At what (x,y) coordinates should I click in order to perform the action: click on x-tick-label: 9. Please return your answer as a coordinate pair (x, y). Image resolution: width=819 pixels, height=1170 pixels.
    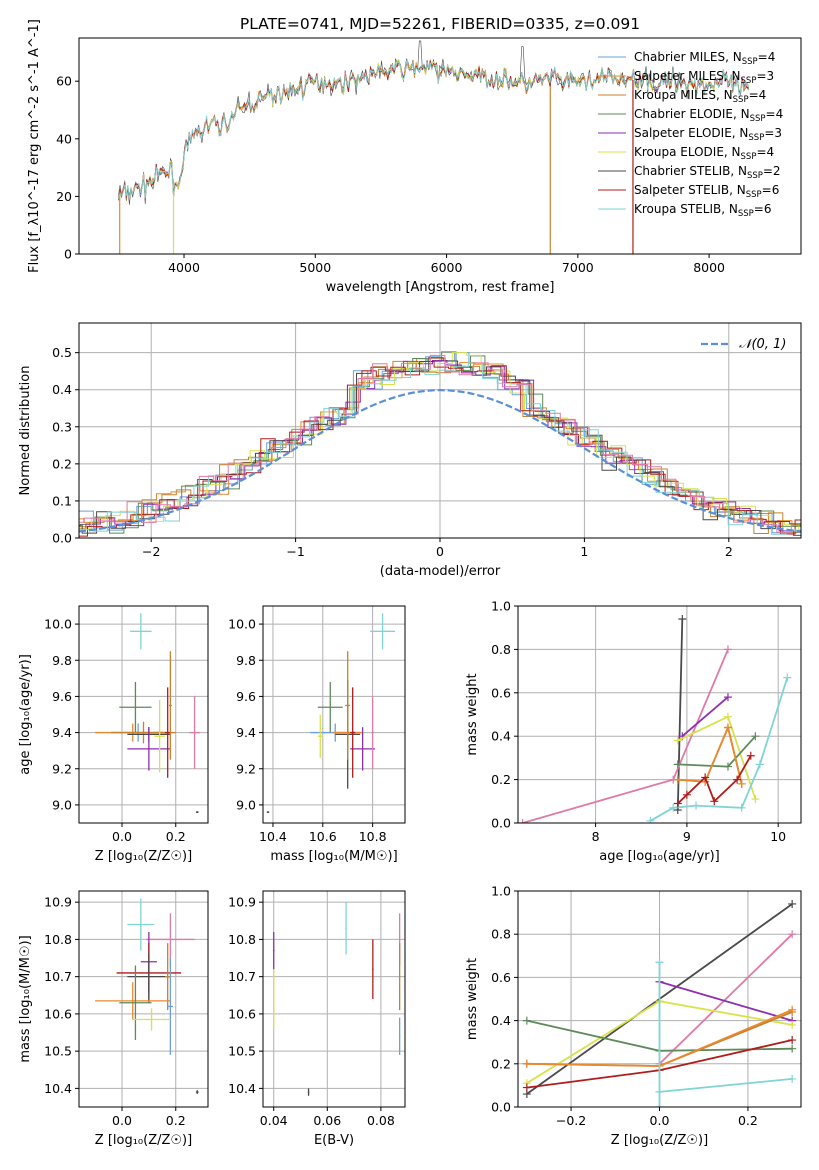
    Looking at the image, I should click on (687, 836).